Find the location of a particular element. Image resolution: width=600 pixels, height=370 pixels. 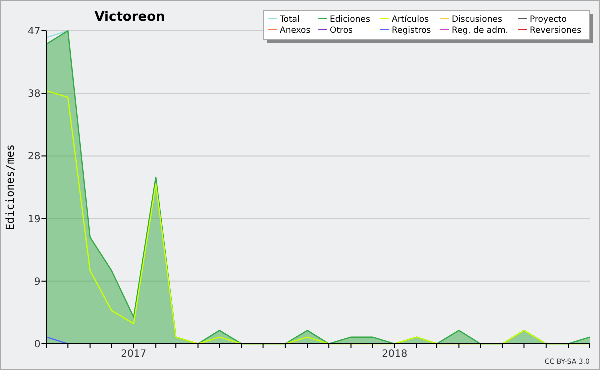

y-tick-label: 28 is located at coordinates (34, 157).